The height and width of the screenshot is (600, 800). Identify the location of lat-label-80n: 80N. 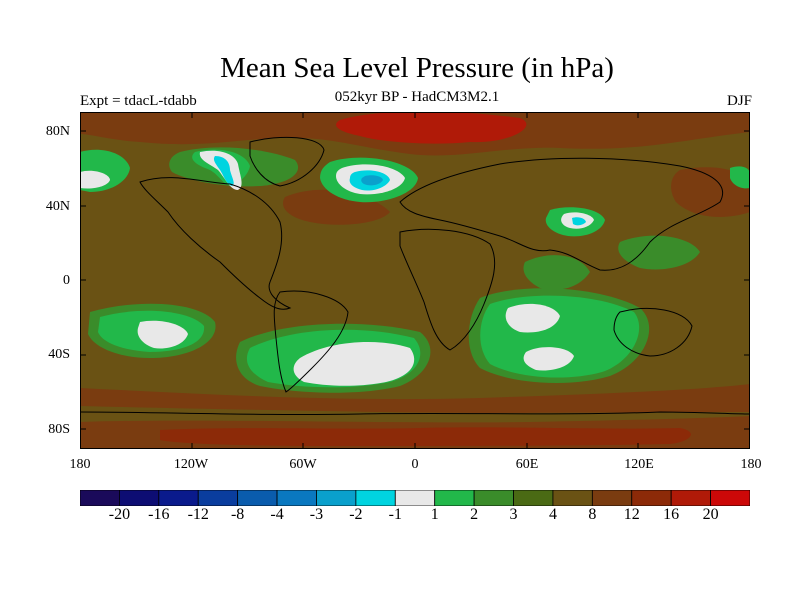
(57, 131).